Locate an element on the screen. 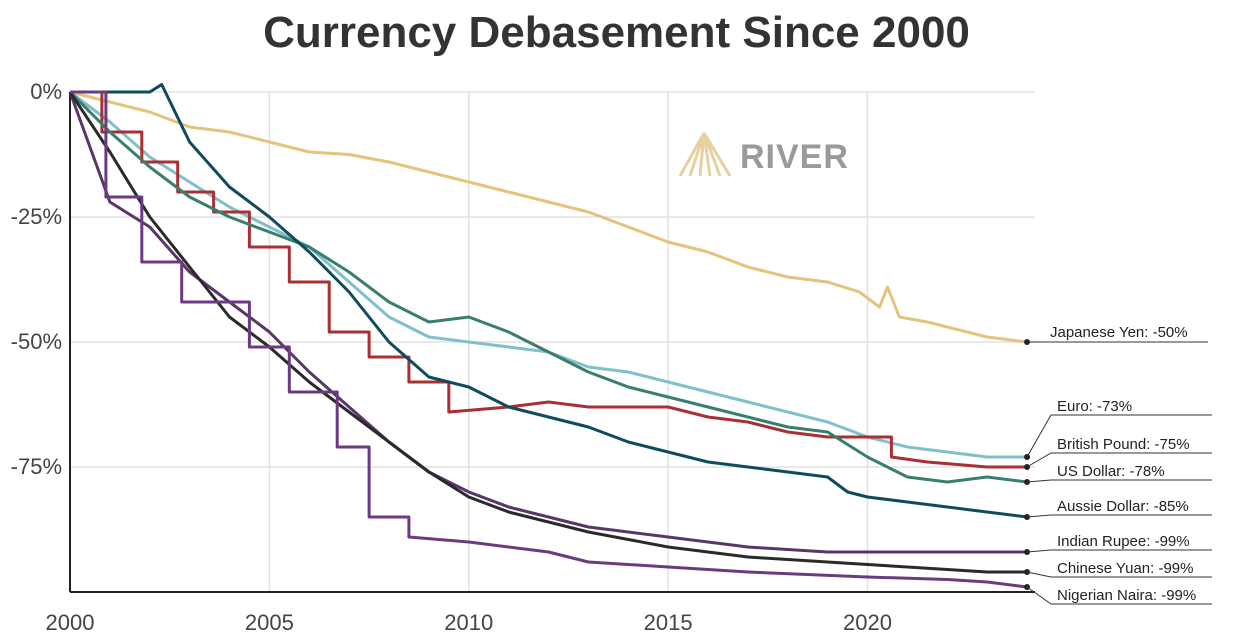 This screenshot has height=642, width=1233. y-tick-label: -50% is located at coordinates (36, 341).